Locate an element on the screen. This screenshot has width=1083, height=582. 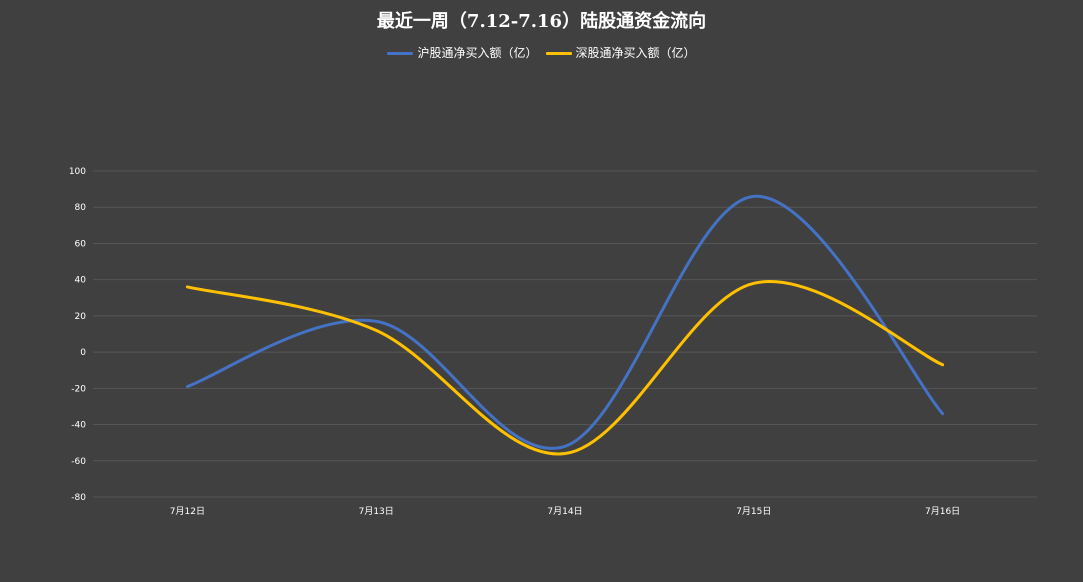
x-tick-label: 7月14日 is located at coordinates (564, 511).